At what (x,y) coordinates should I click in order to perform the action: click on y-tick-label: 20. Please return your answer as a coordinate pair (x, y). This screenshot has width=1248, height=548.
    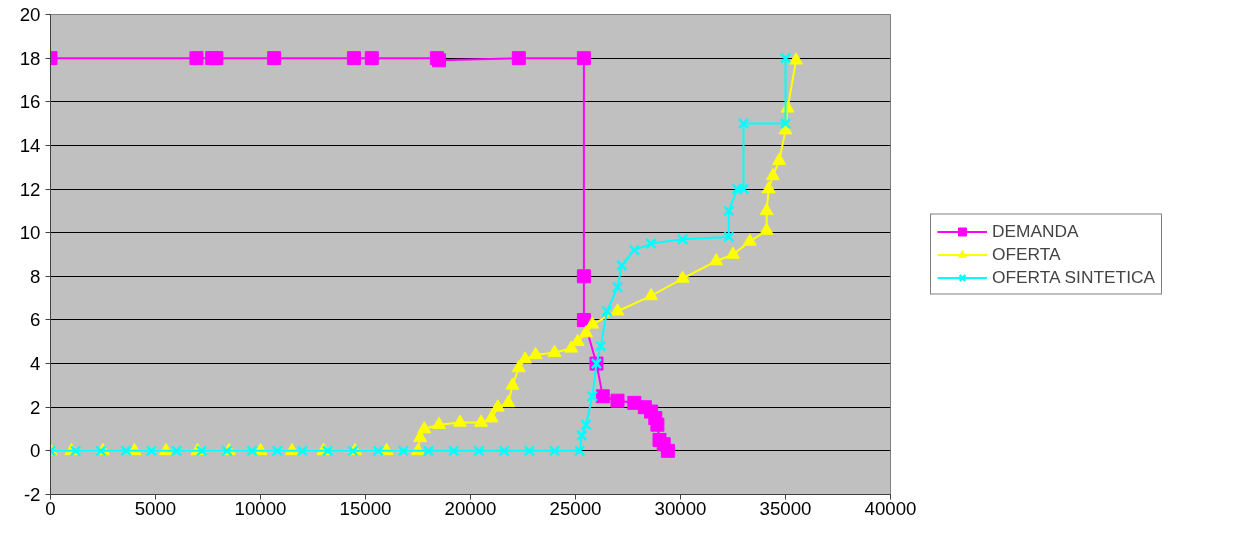
    Looking at the image, I should click on (30, 14).